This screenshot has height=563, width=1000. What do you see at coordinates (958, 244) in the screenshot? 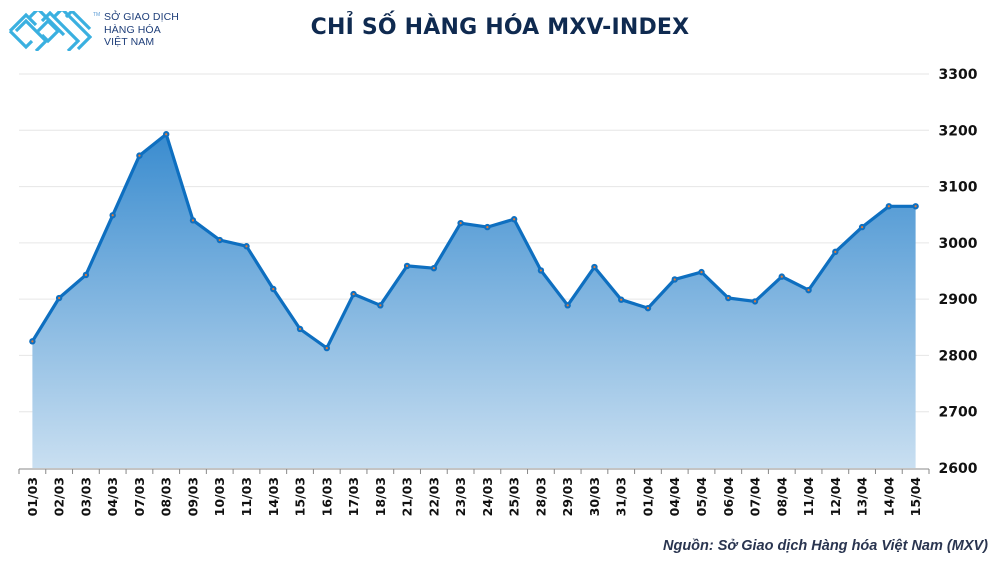
I see `y-tick-label: 3000` at bounding box center [958, 244].